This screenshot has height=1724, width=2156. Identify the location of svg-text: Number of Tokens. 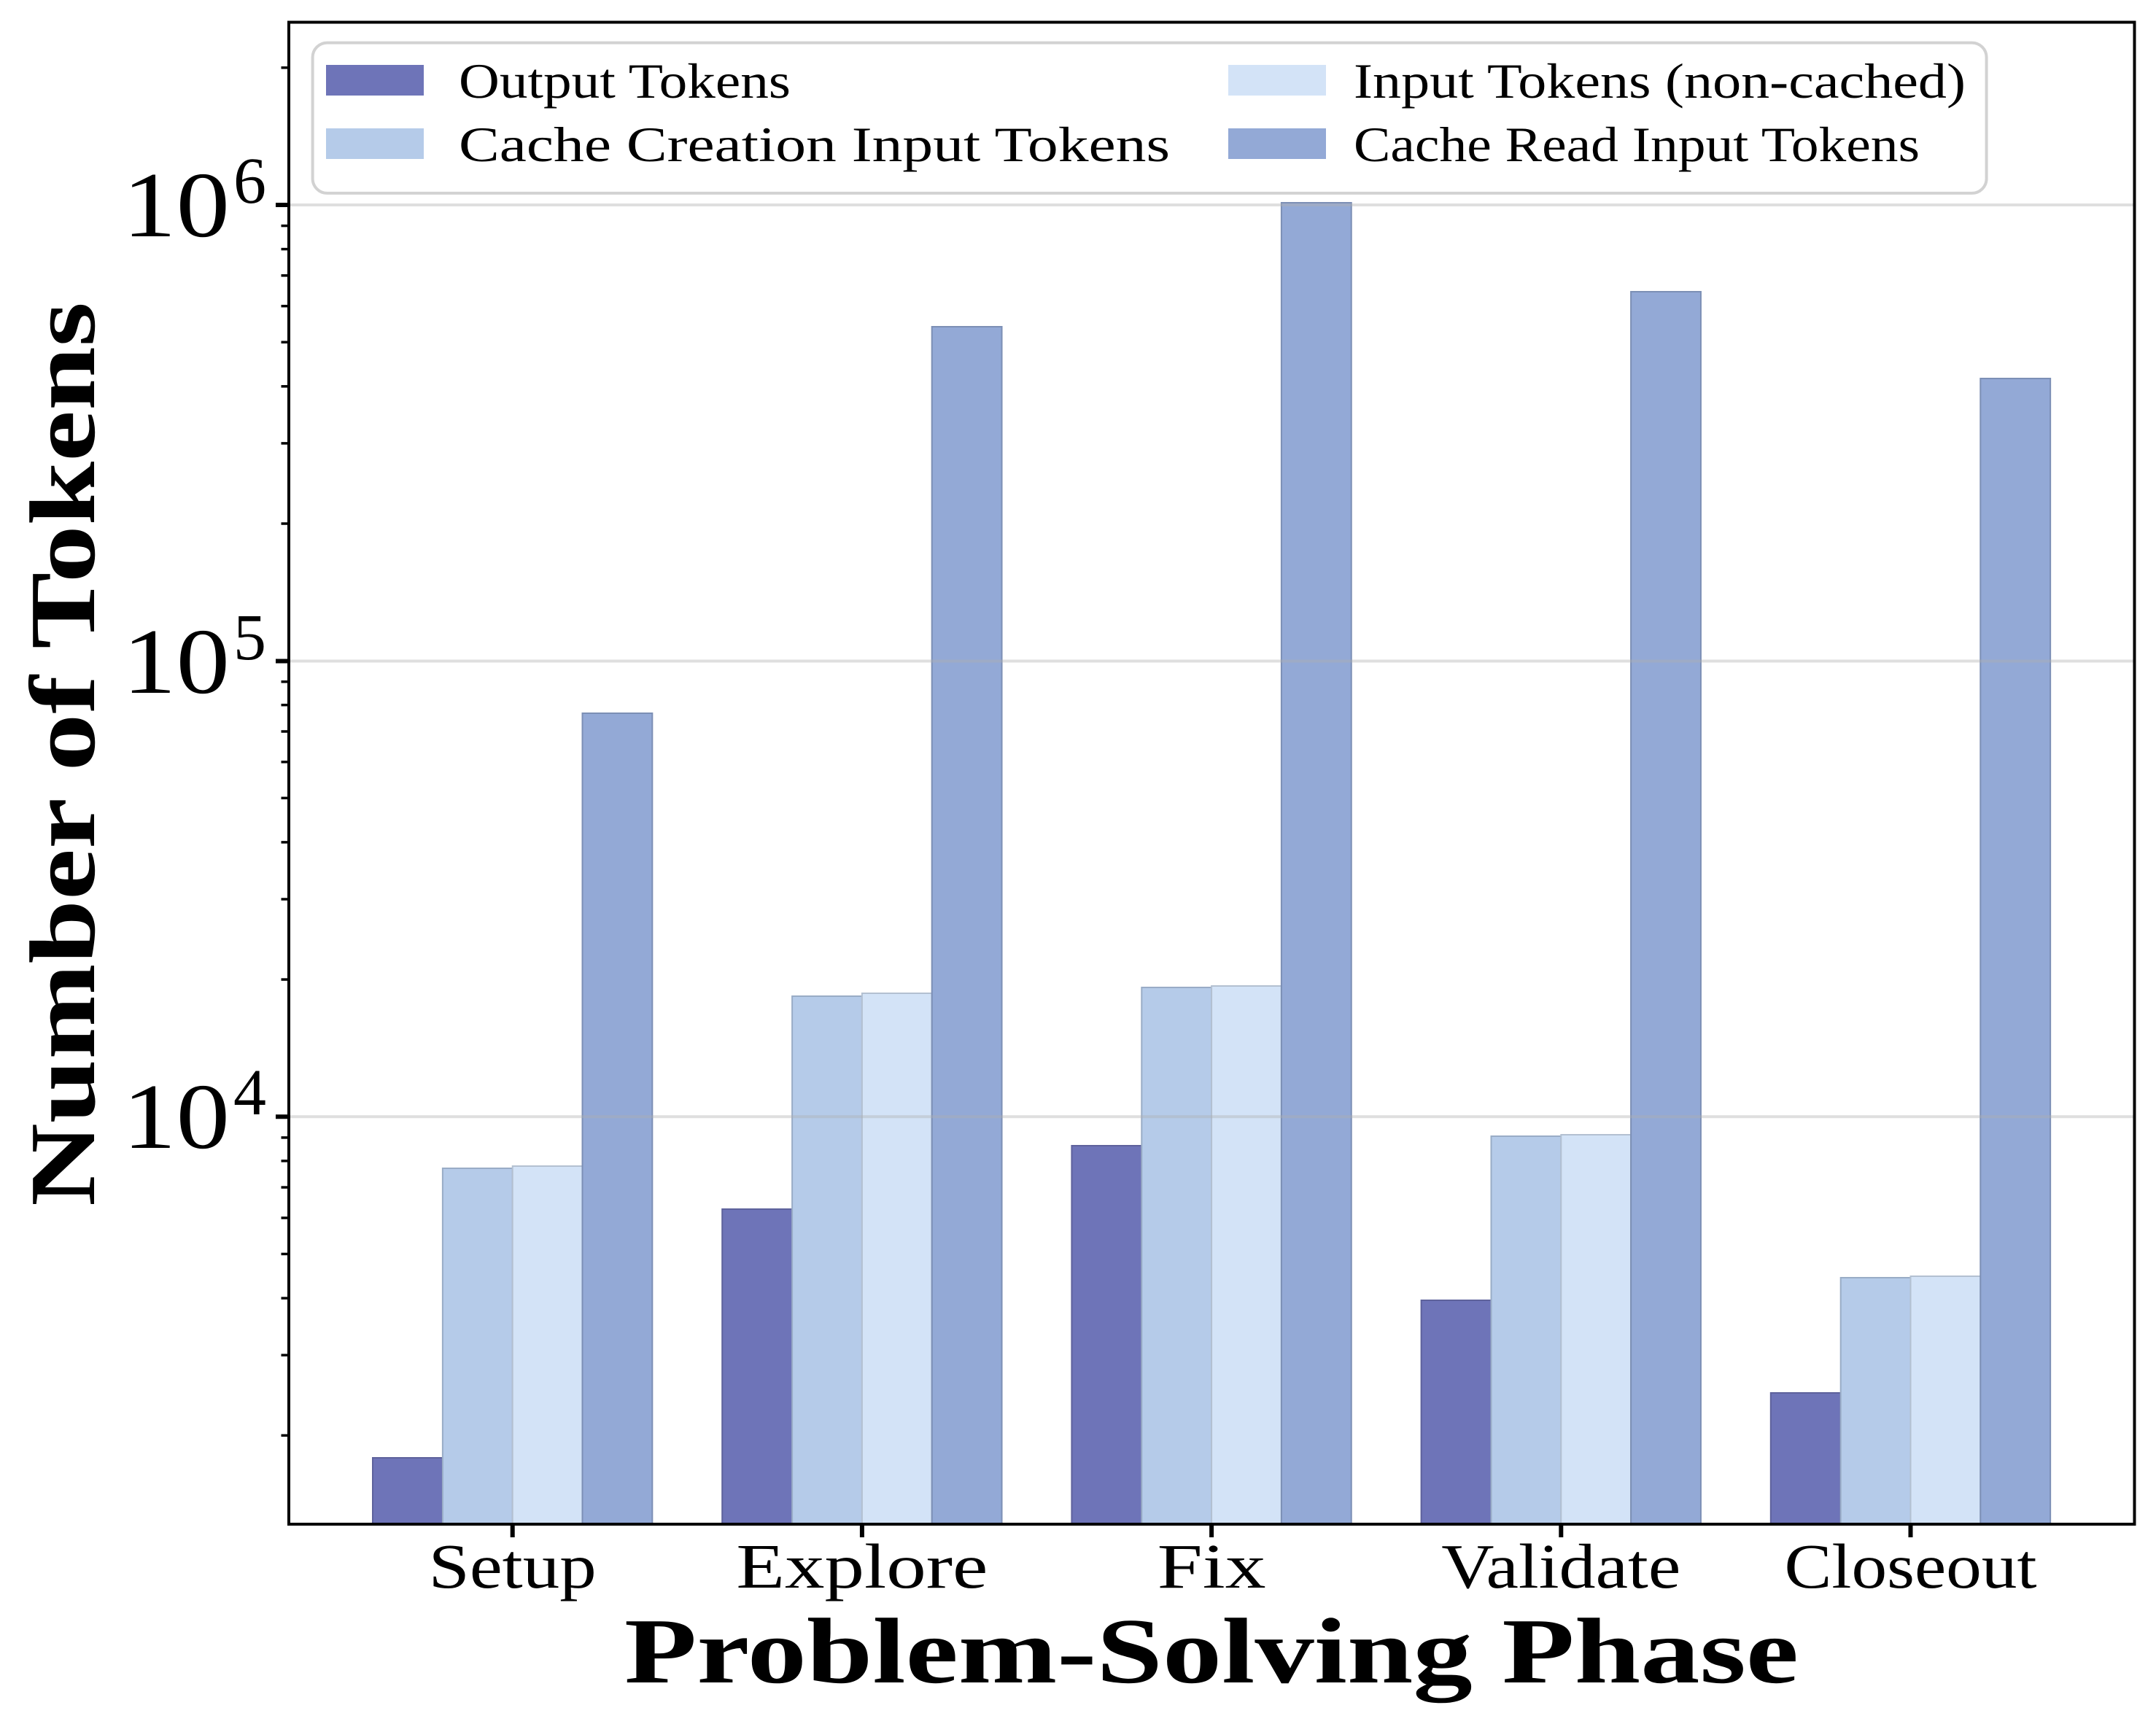
(63, 754).